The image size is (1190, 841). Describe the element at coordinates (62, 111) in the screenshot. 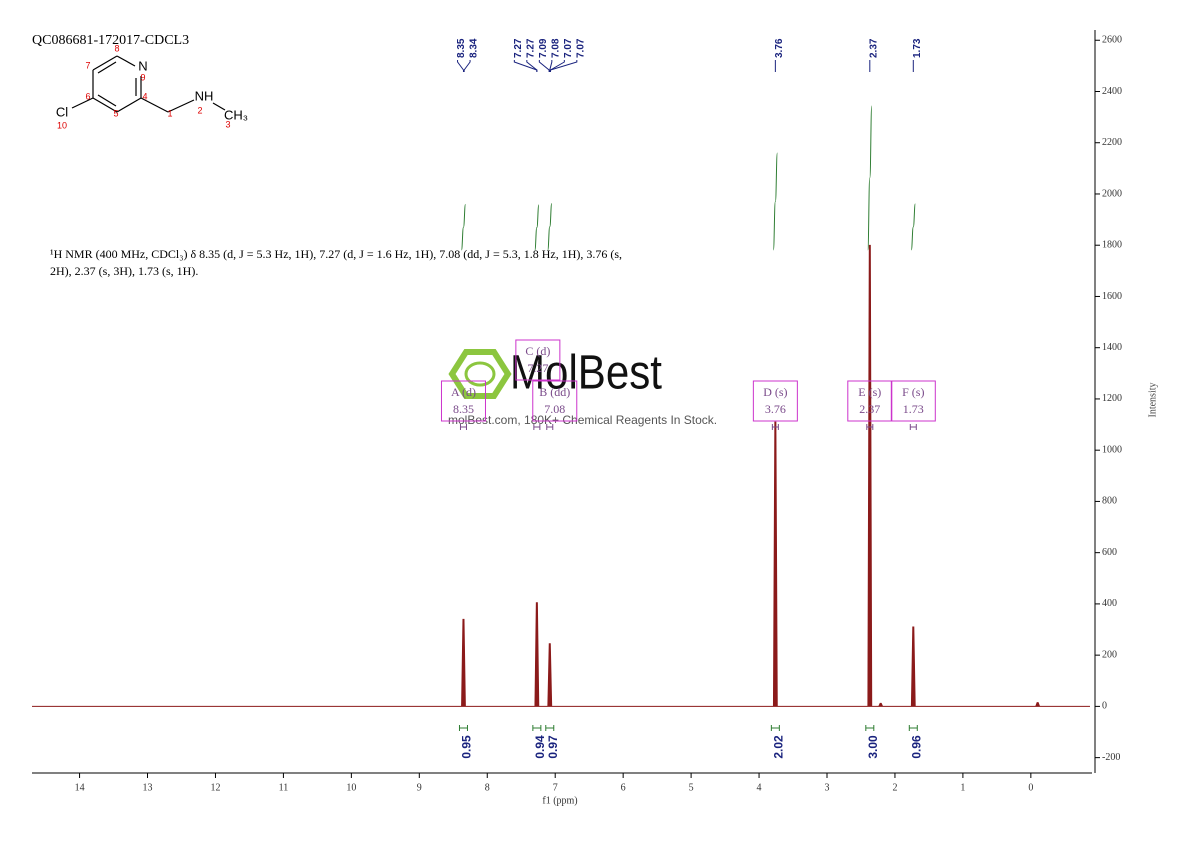

I see `atom-label: Cl` at that location.